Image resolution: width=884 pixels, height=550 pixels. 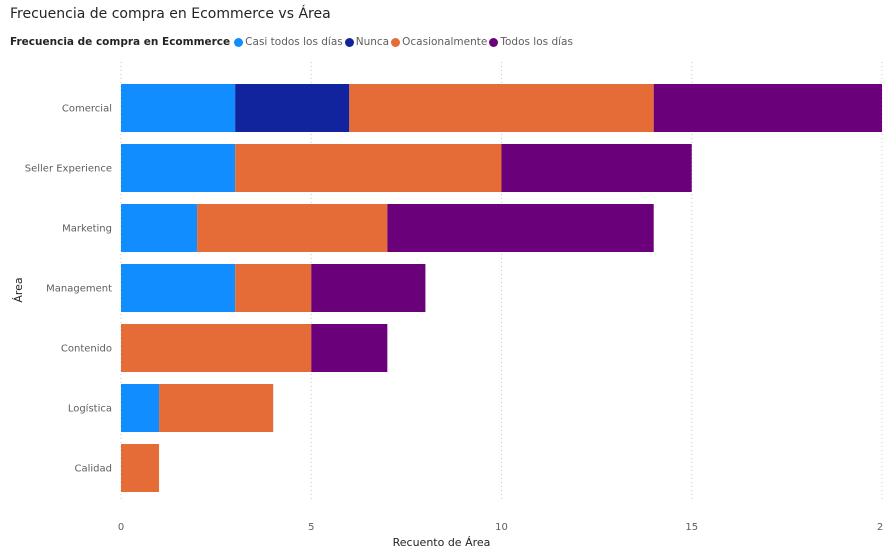 I want to click on y-axis-title: Área, so click(x=18, y=289).